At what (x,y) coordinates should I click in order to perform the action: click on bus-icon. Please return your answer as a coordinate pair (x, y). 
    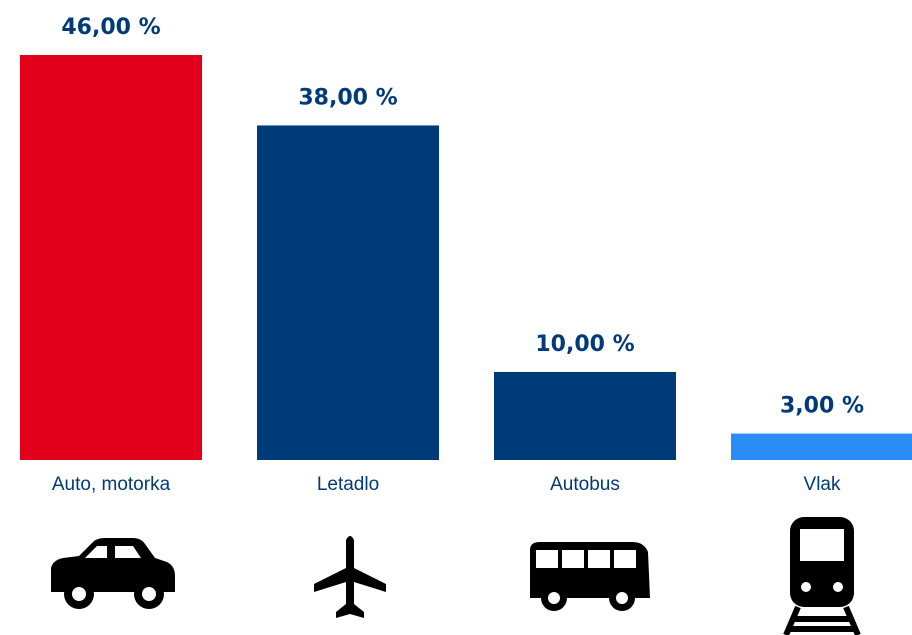
    Looking at the image, I should click on (590, 576).